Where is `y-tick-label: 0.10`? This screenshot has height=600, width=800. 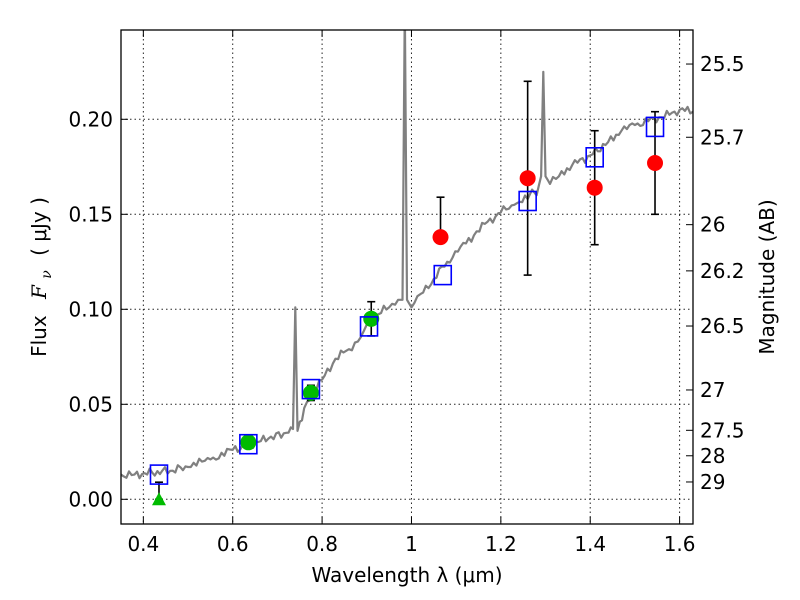 y-tick-label: 0.10 is located at coordinates (90, 309).